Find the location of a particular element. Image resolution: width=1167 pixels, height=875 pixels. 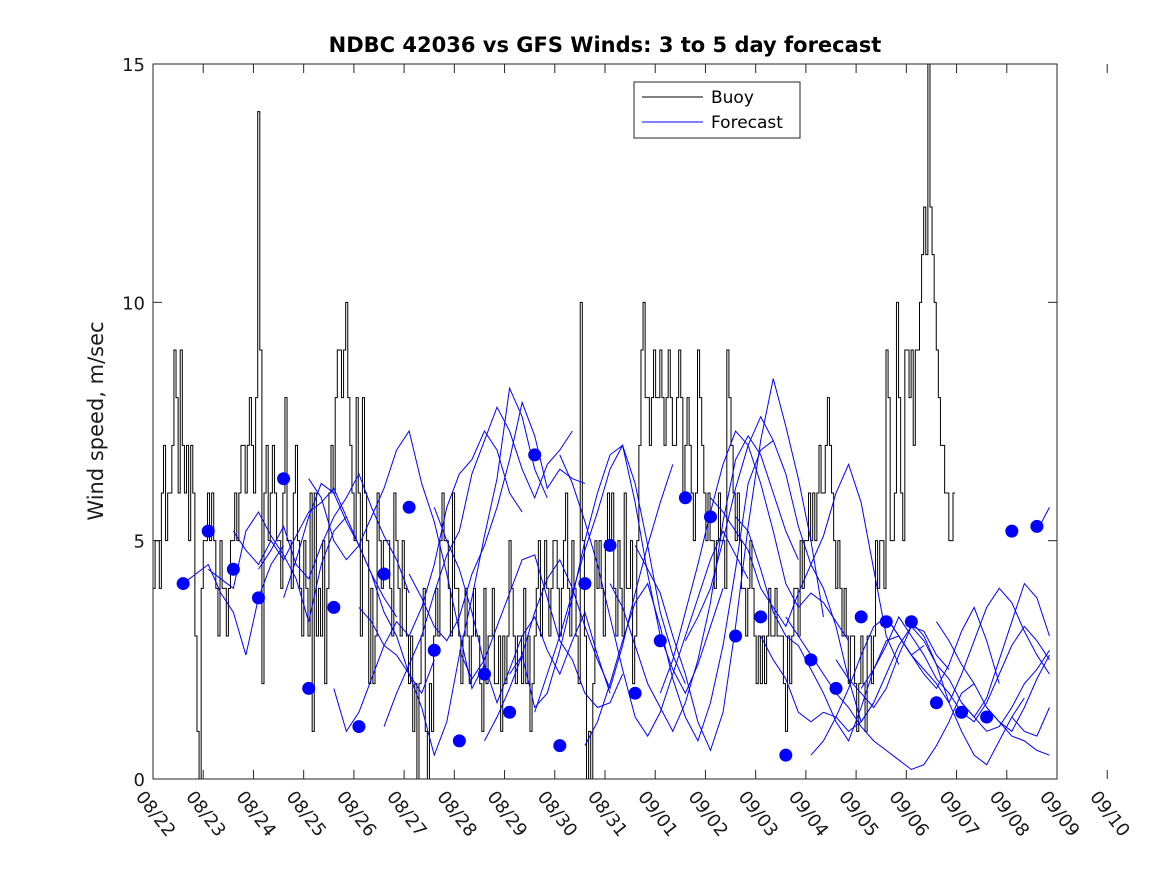

legend-buoy-label: Buoy is located at coordinates (732, 98).